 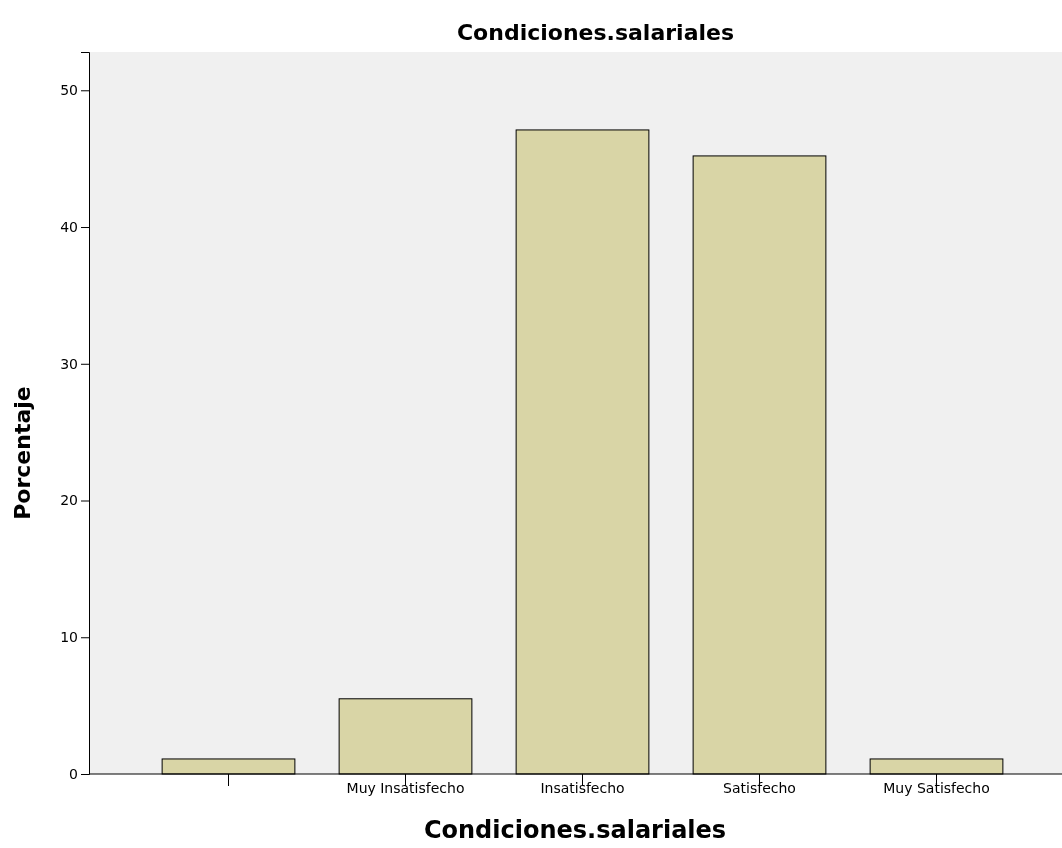 I want to click on y-tick-label: 20, so click(x=69, y=500).